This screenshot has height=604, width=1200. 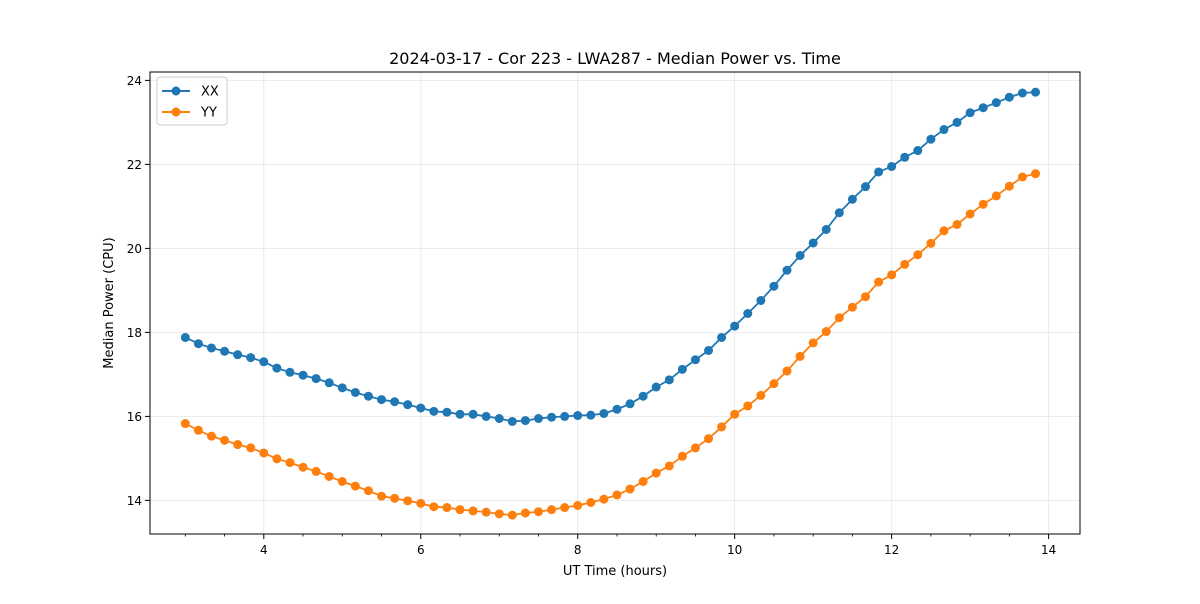 I want to click on y-tick-label: 18, so click(x=134, y=333).